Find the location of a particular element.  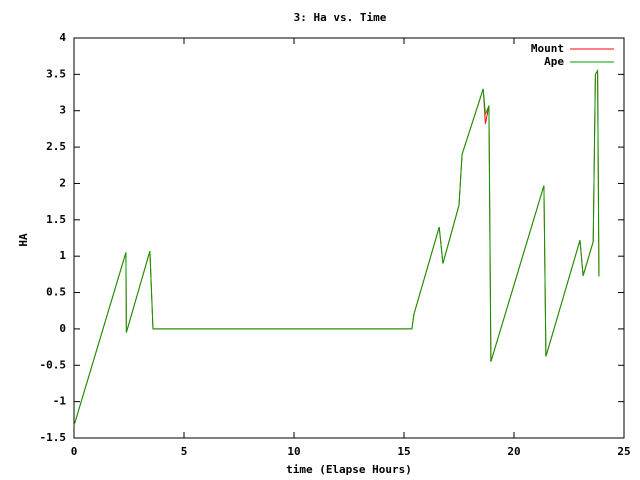

y-tick-label: -1 is located at coordinates (60, 401).